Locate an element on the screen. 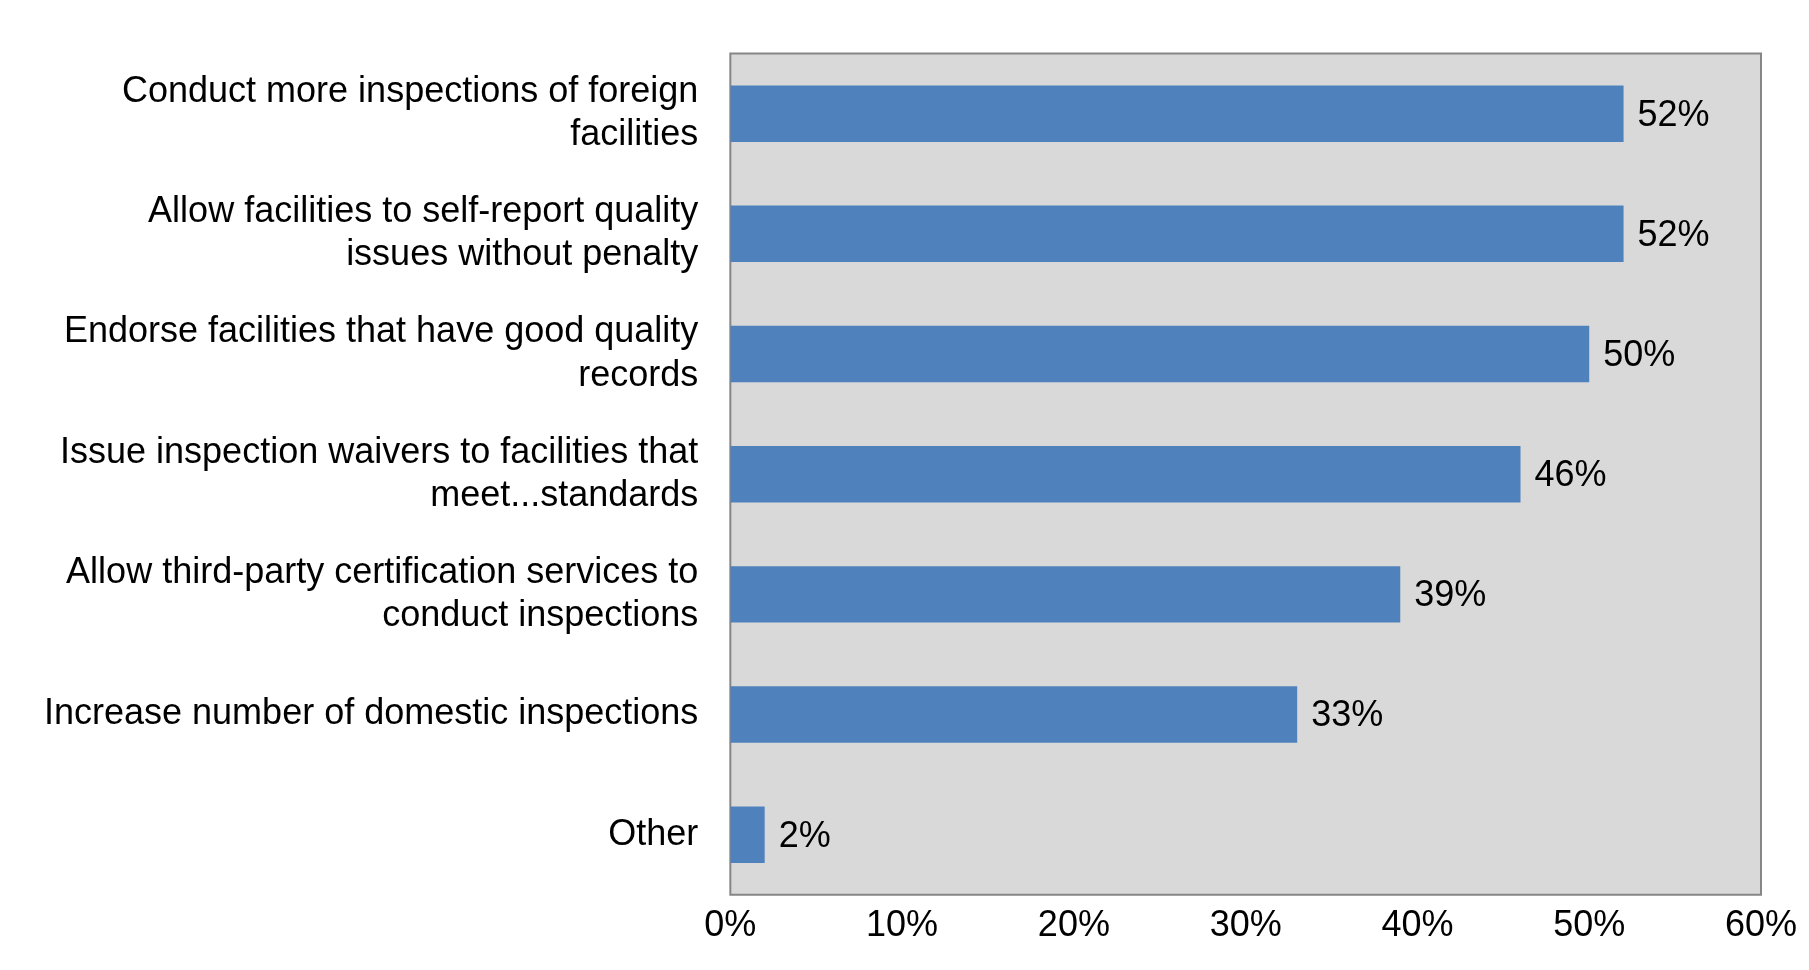  x-tick-label: 10% is located at coordinates (902, 924).